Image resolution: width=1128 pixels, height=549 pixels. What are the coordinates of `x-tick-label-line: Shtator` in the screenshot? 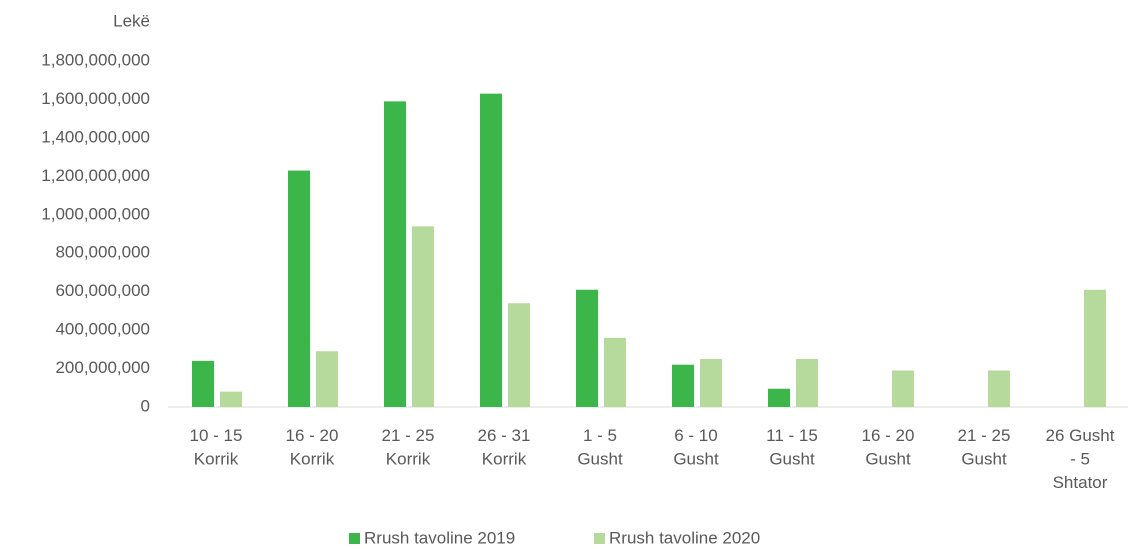 It's located at (1080, 482).